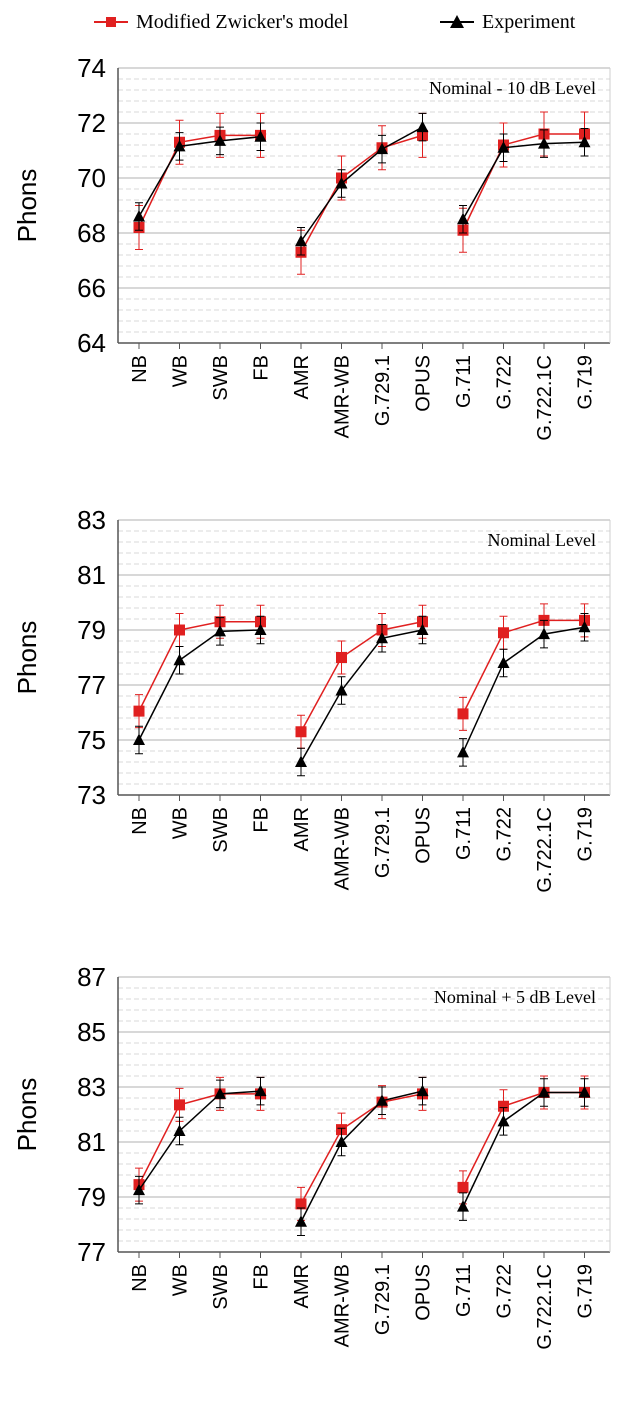 This screenshot has height=1425, width=619. I want to click on y-tick-label: 68, so click(91, 233).